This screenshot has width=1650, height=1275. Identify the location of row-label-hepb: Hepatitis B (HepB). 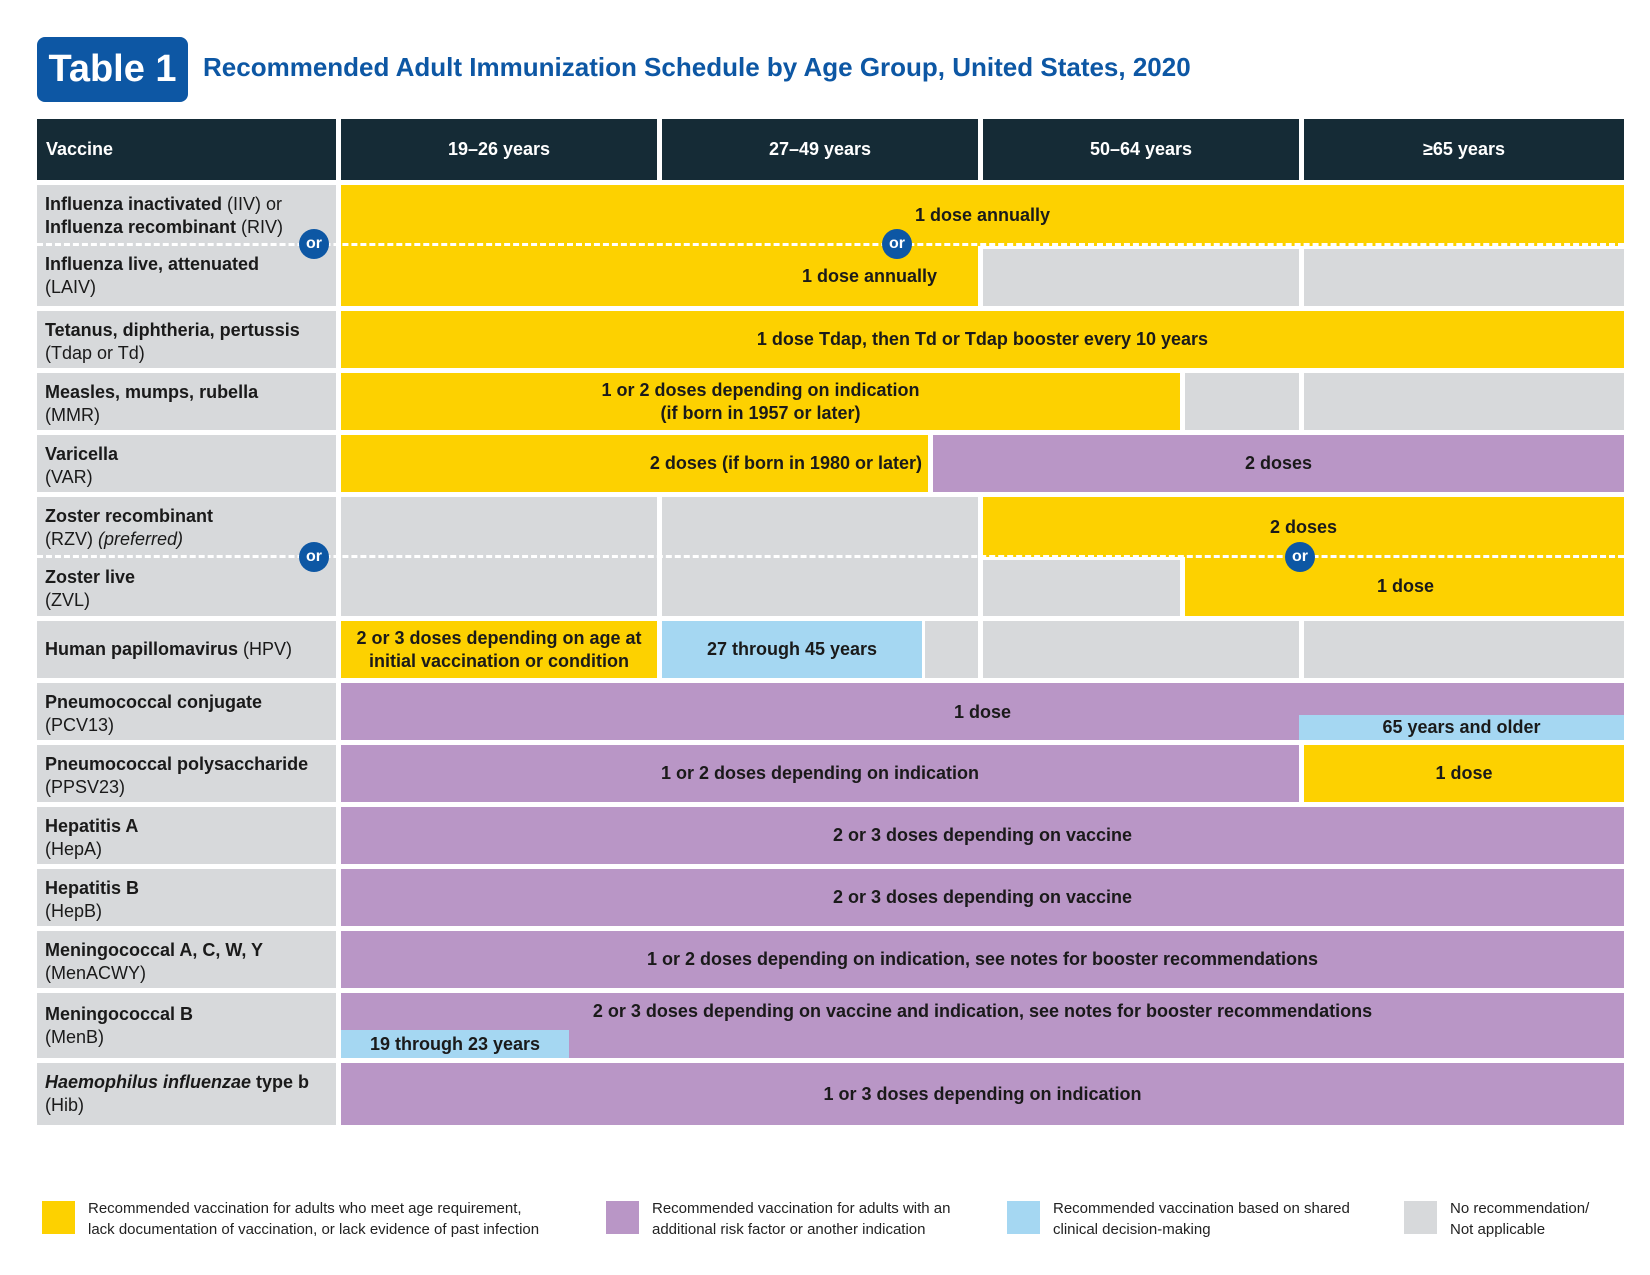
(186, 897).